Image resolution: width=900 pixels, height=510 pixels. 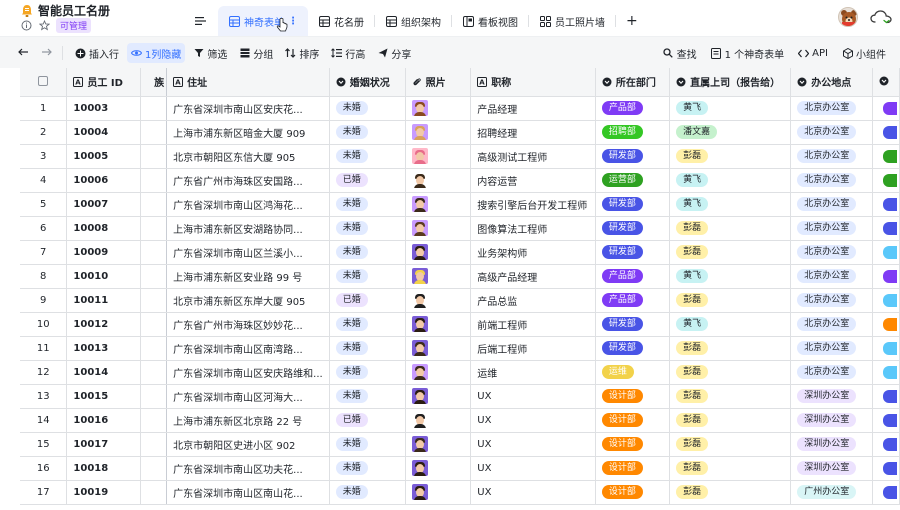 I want to click on hidden-columns-button: 1列隐藏, so click(x=156, y=53).